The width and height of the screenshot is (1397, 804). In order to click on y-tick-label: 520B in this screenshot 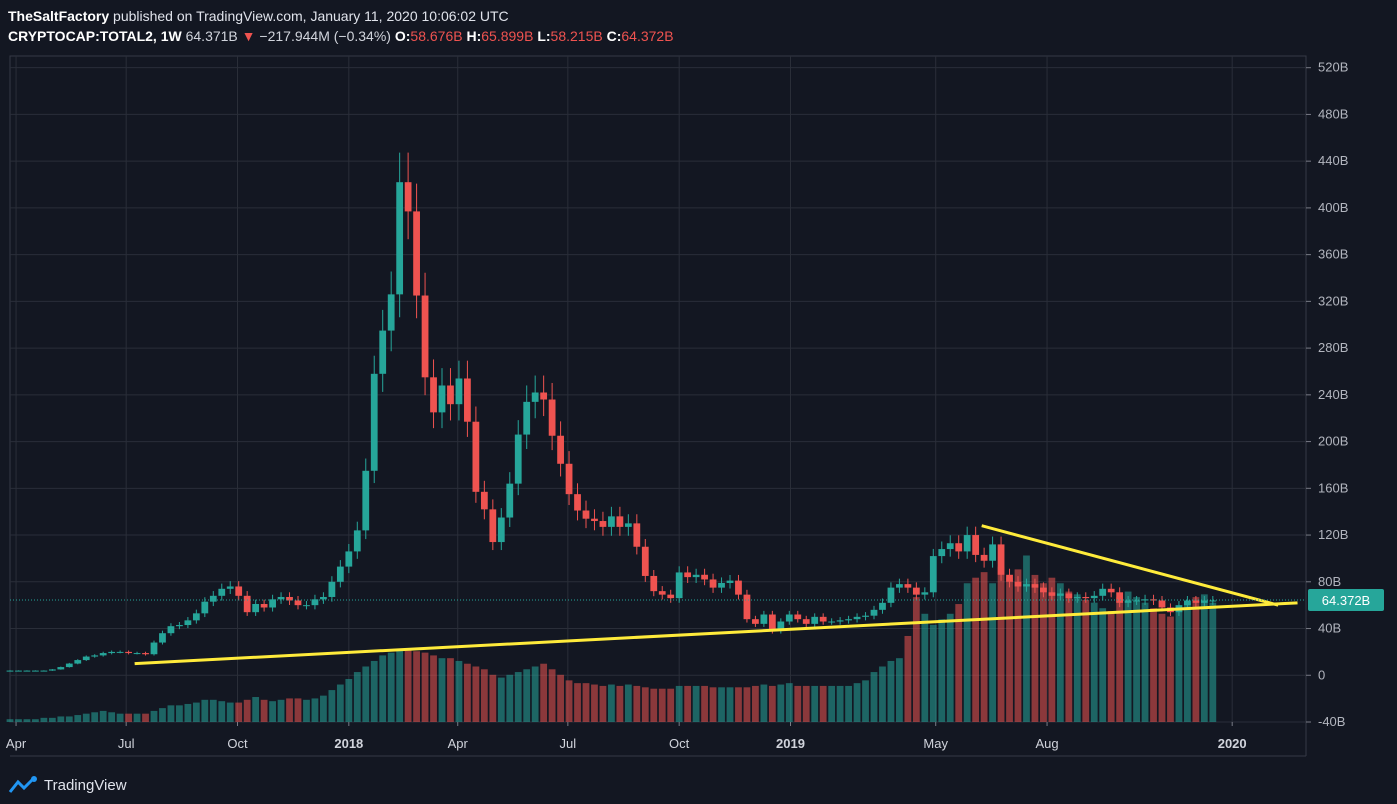, I will do `click(1333, 67)`.